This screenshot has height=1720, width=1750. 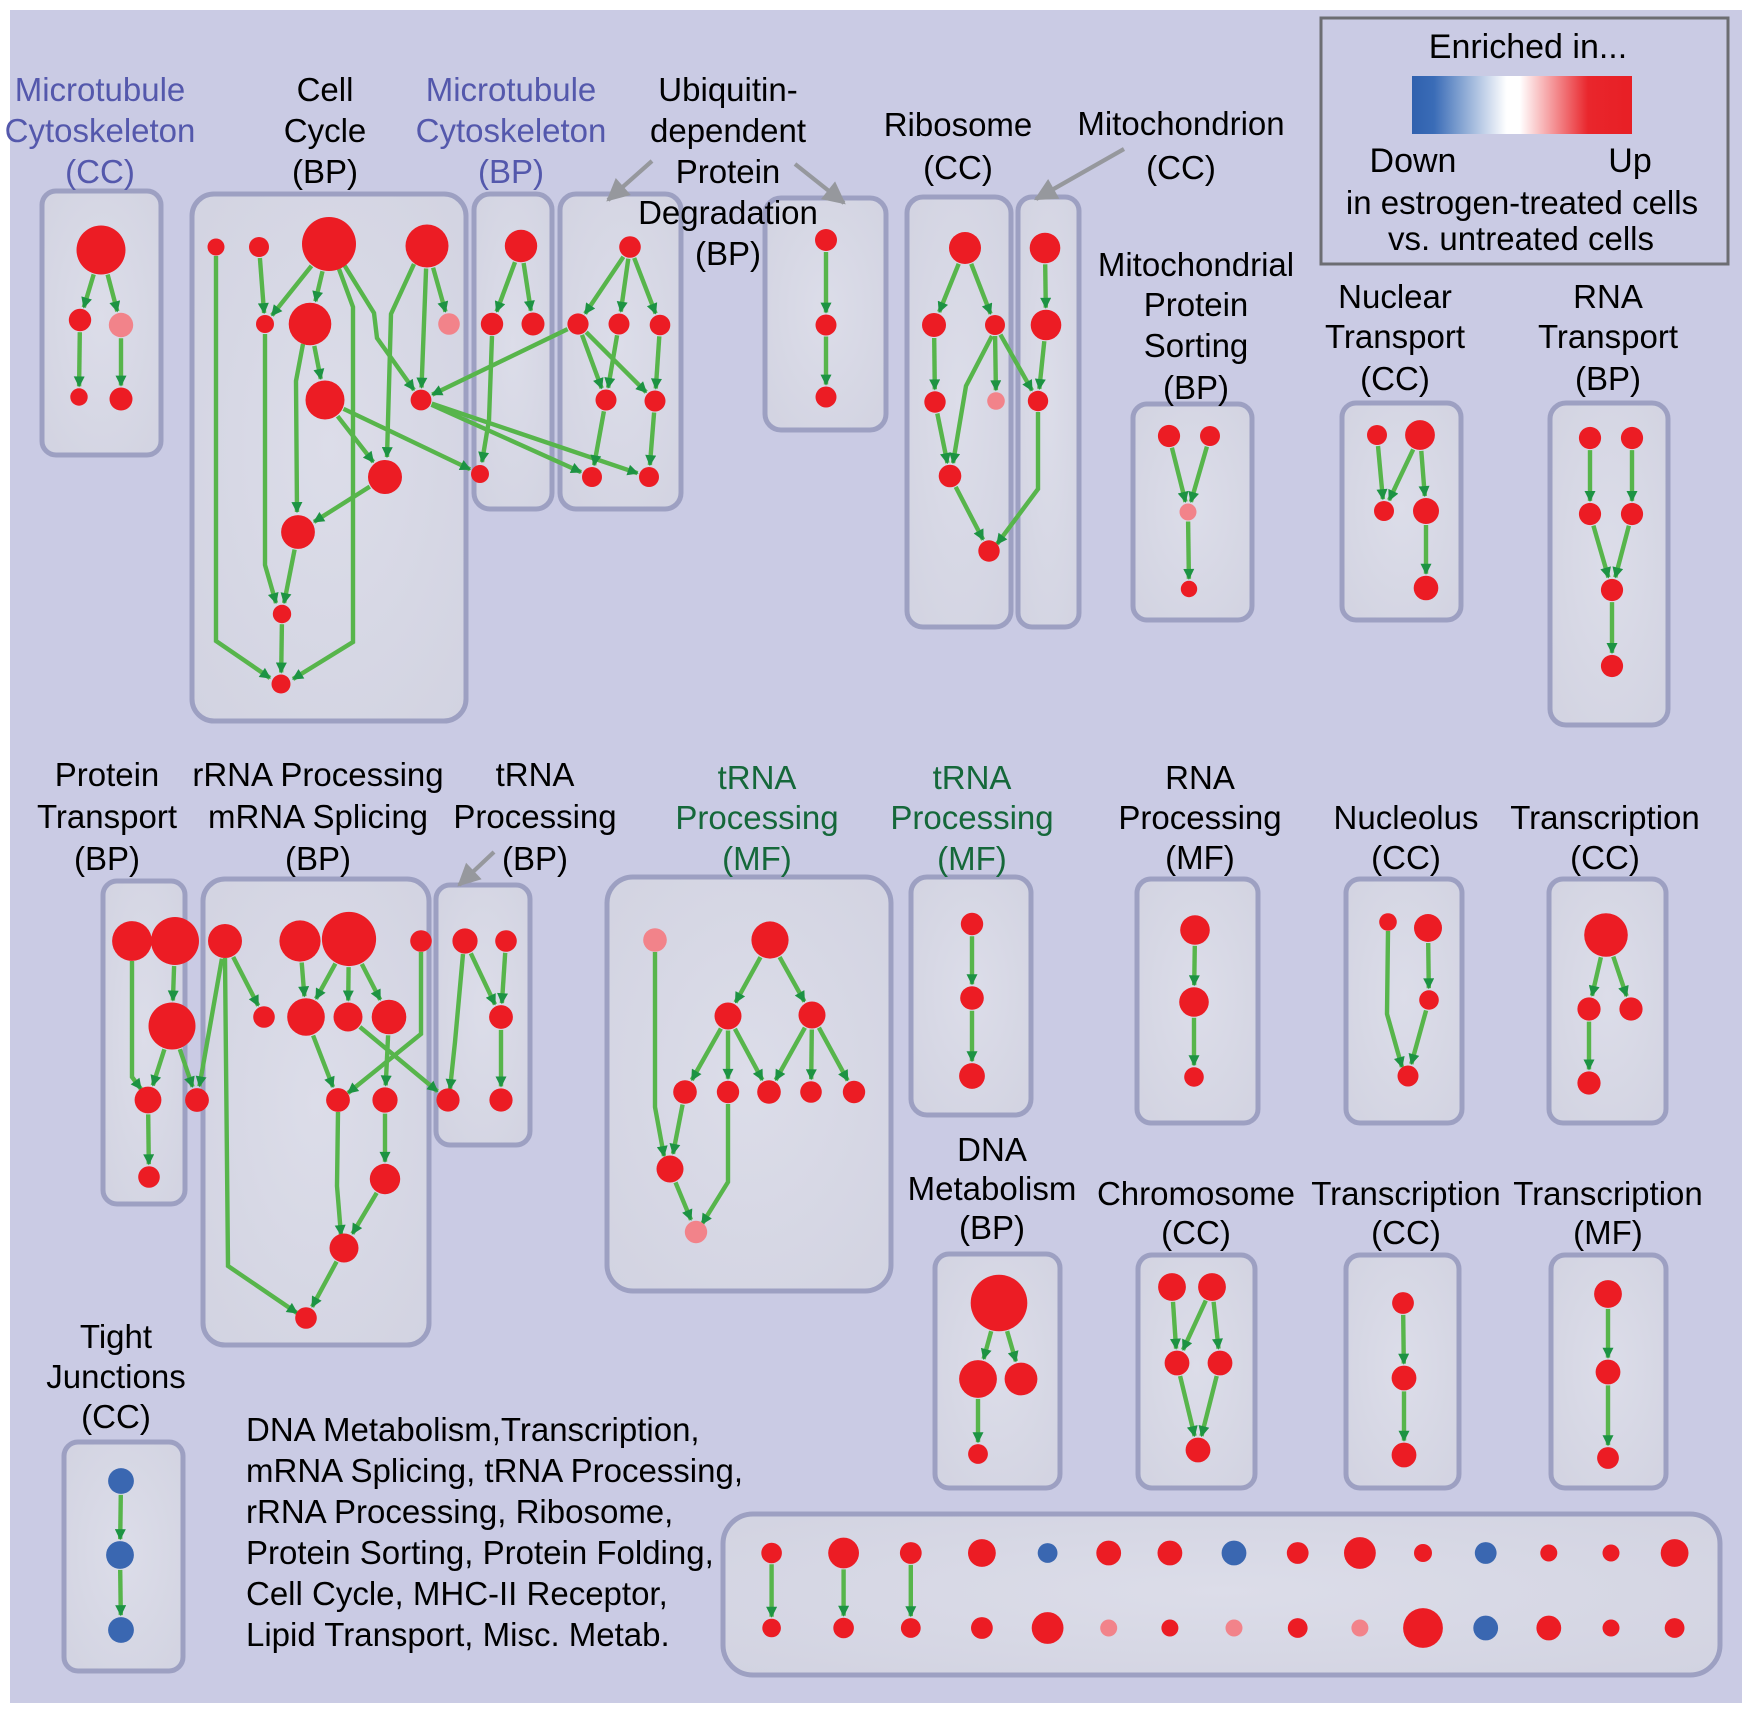 What do you see at coordinates (1413, 161) in the screenshot?
I see `svg-text: Down` at bounding box center [1413, 161].